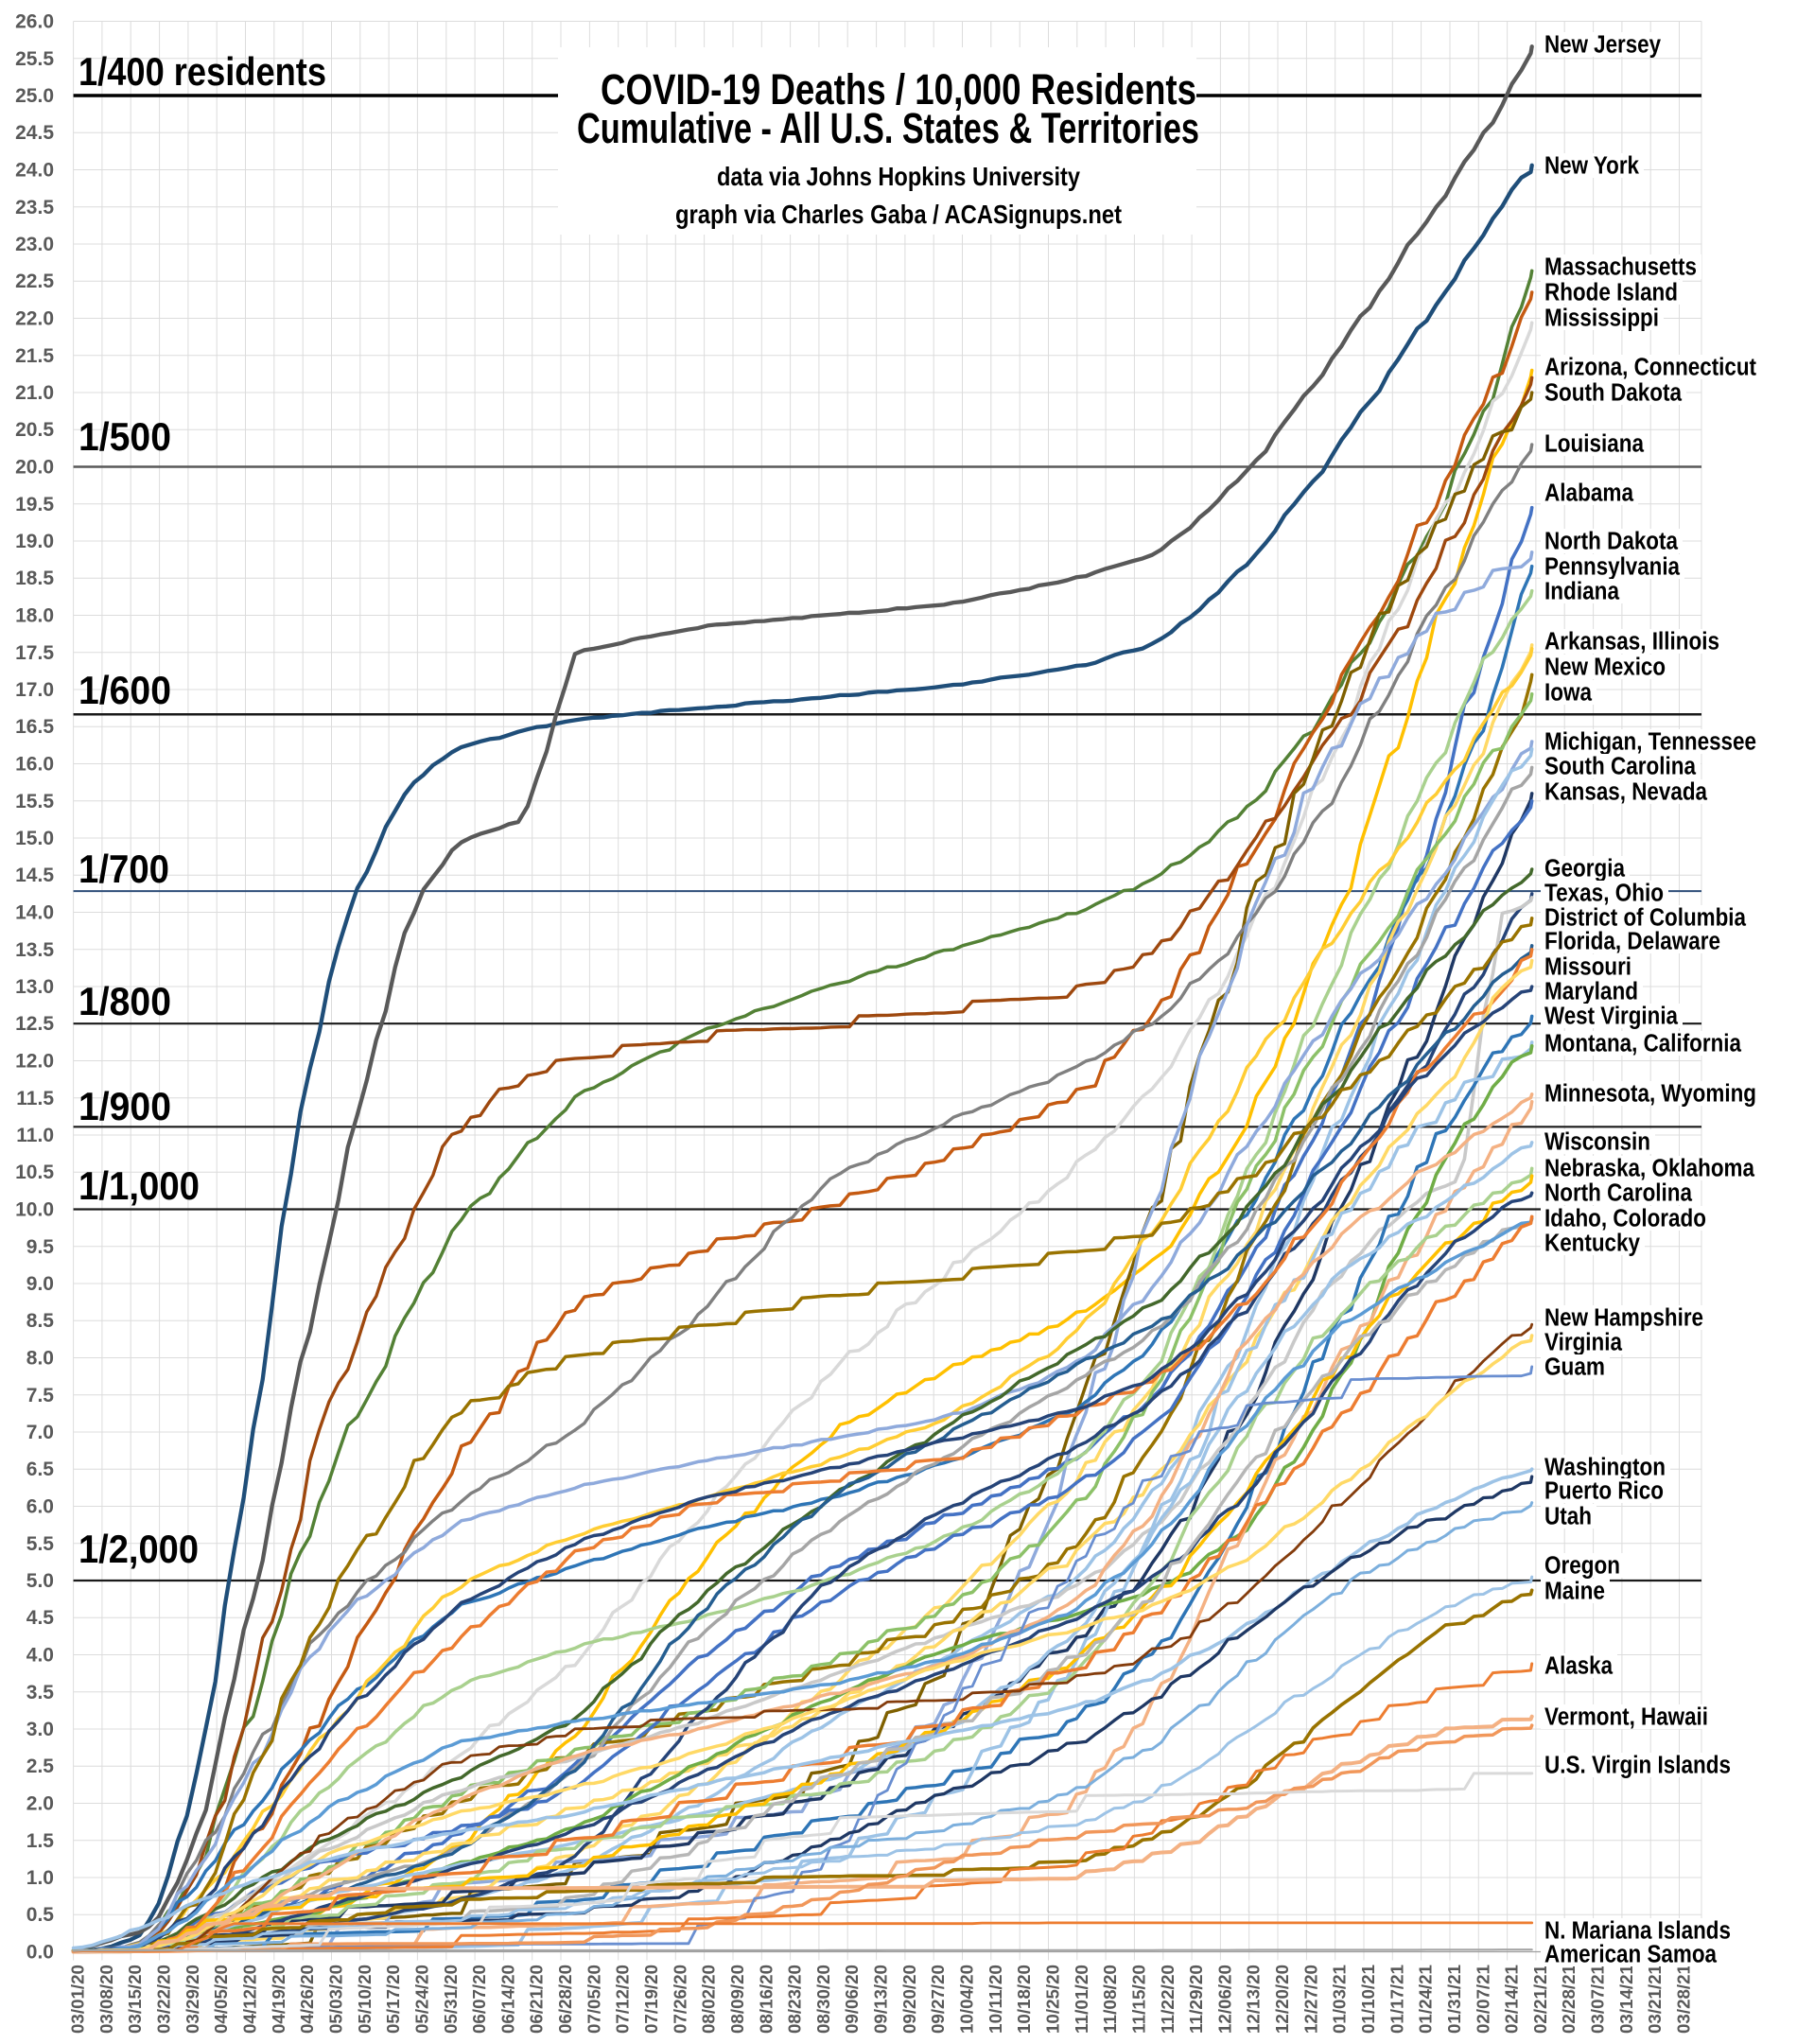  Describe the element at coordinates (537, 1999) in the screenshot. I see `svg-text: 06/21/20` at that location.